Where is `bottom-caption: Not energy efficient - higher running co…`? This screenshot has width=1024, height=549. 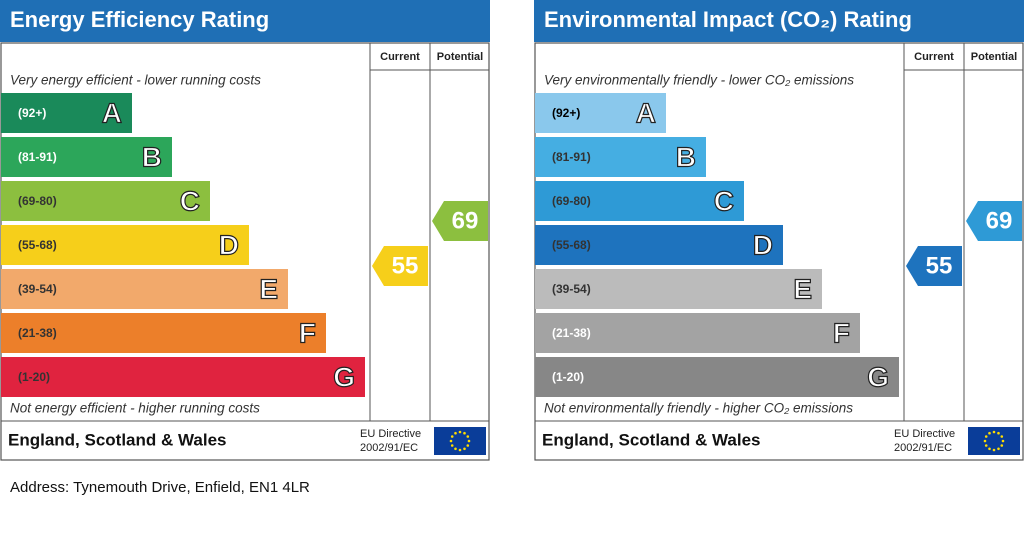
bottom-caption: Not energy efficient - higher running co… is located at coordinates (135, 408).